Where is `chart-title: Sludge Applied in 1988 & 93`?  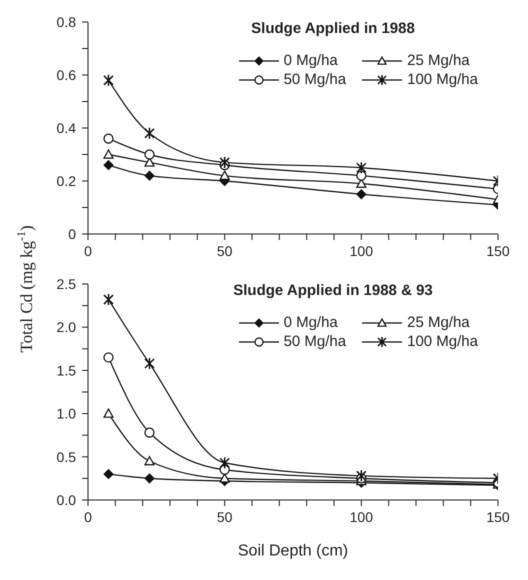
chart-title: Sludge Applied in 1988 & 93 is located at coordinates (333, 290).